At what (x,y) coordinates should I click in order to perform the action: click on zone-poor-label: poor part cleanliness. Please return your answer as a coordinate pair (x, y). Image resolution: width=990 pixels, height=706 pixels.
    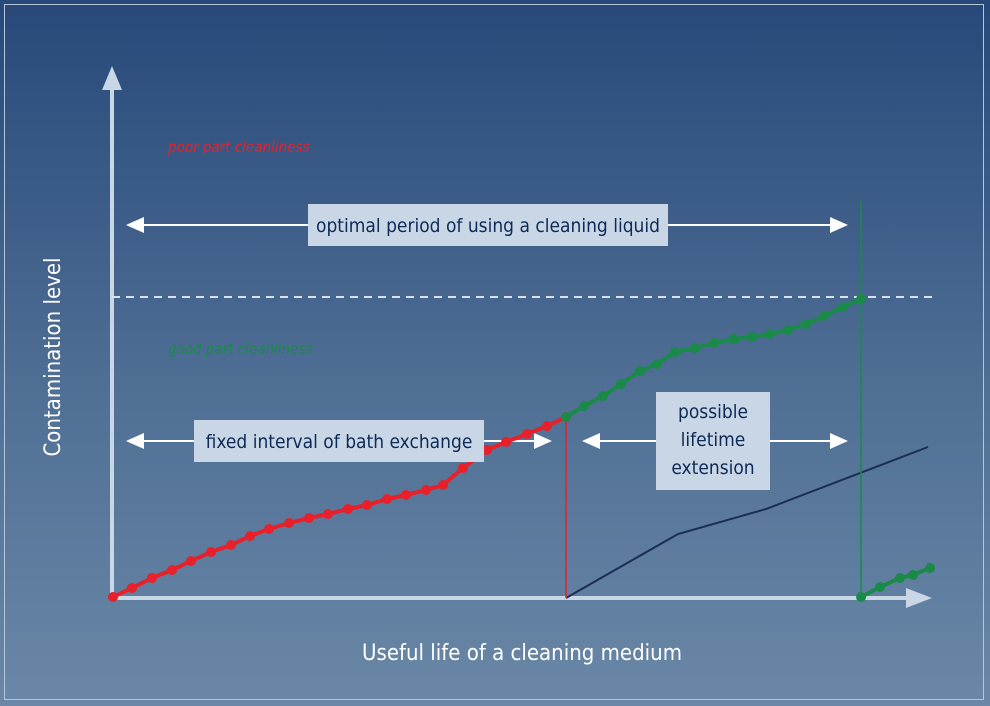
    Looking at the image, I should click on (238, 147).